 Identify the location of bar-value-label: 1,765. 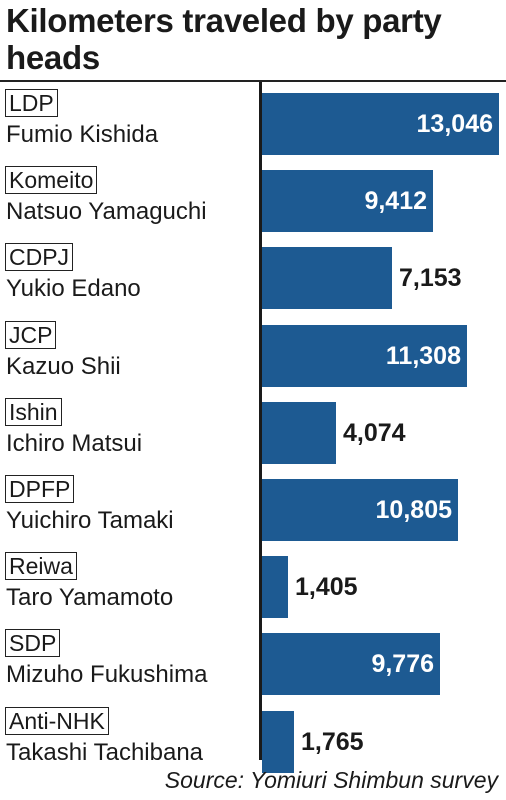
(332, 741).